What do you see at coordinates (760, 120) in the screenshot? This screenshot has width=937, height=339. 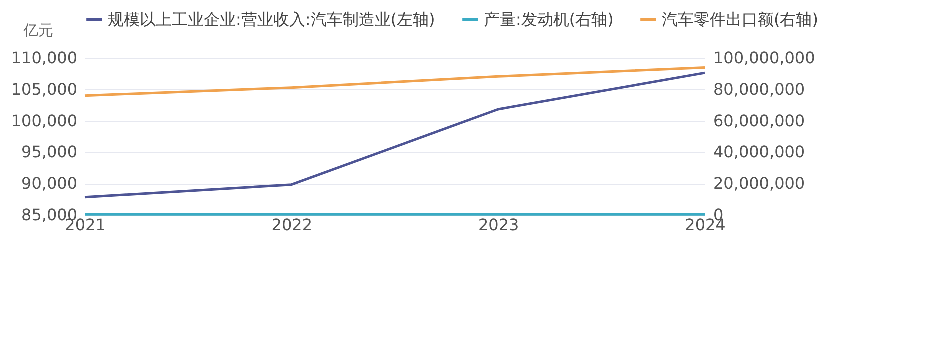 I see `y2-tick-label: 60,000,000` at bounding box center [760, 120].